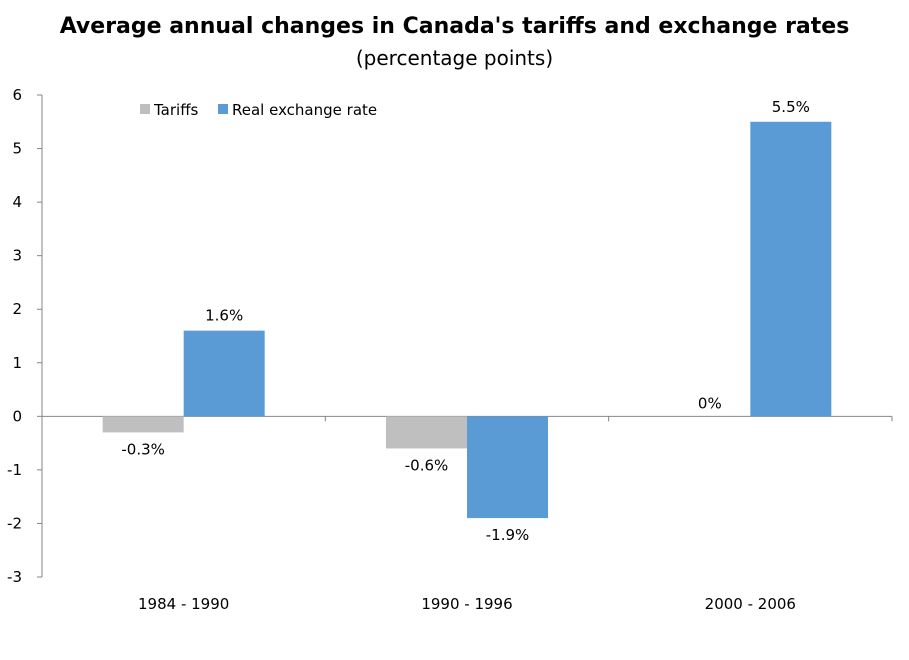 Image resolution: width=909 pixels, height=660 pixels. What do you see at coordinates (17, 202) in the screenshot?
I see `y-tick-label: 4` at bounding box center [17, 202].